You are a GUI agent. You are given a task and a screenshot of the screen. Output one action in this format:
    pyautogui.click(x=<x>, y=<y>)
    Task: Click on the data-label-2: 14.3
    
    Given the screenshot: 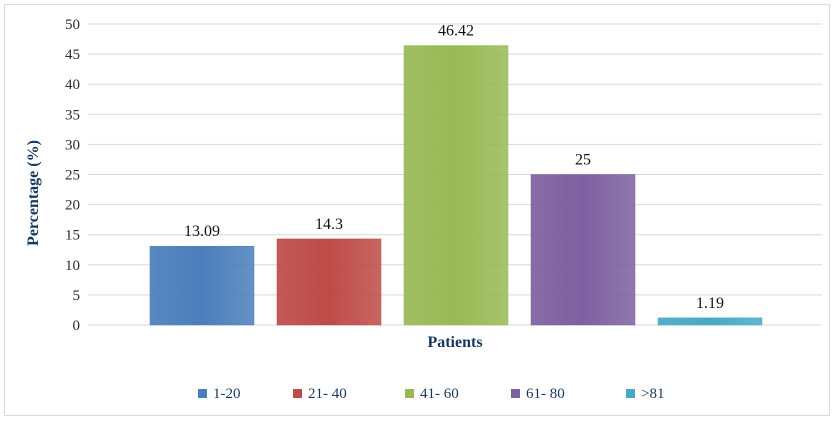 What is the action you would take?
    pyautogui.click(x=329, y=224)
    